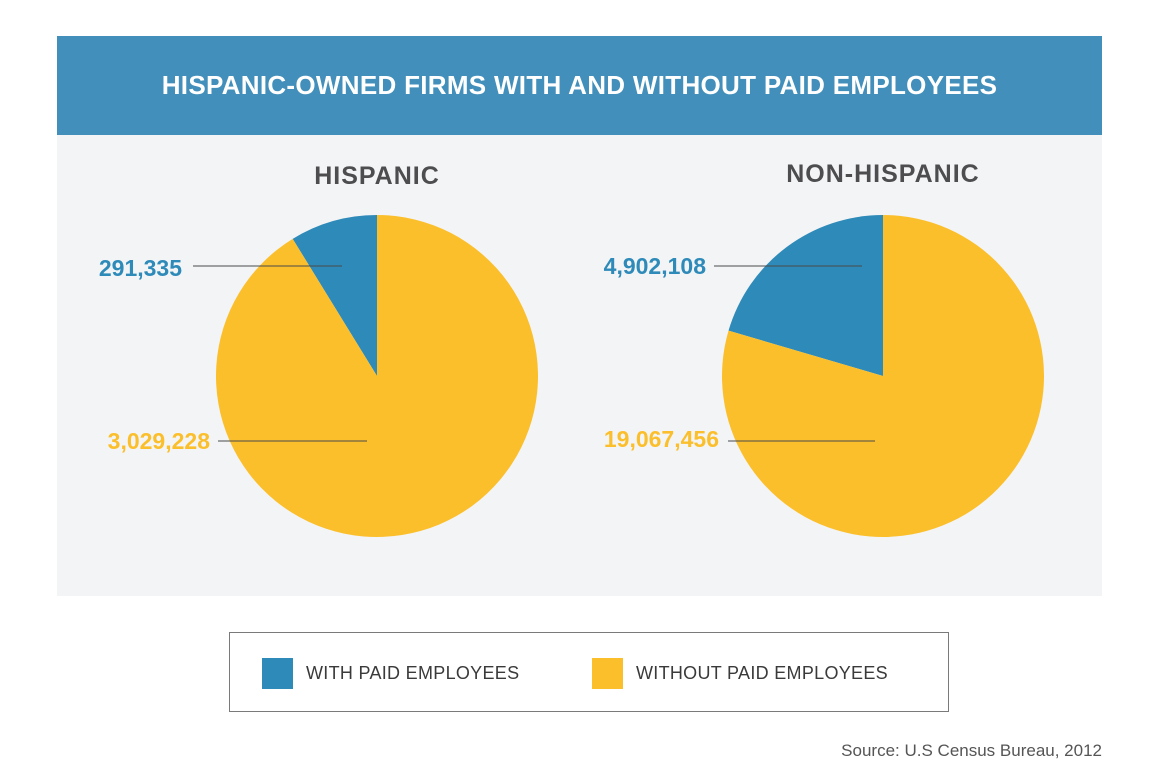  What do you see at coordinates (607, 673) in the screenshot?
I see `legend-swatch-without-paid` at bounding box center [607, 673].